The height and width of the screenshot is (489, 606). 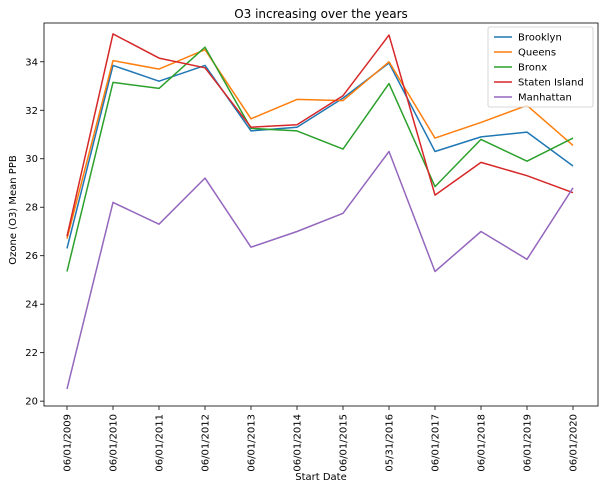 What do you see at coordinates (160, 443) in the screenshot?
I see `x-tick-label: 06/01/2011` at bounding box center [160, 443].